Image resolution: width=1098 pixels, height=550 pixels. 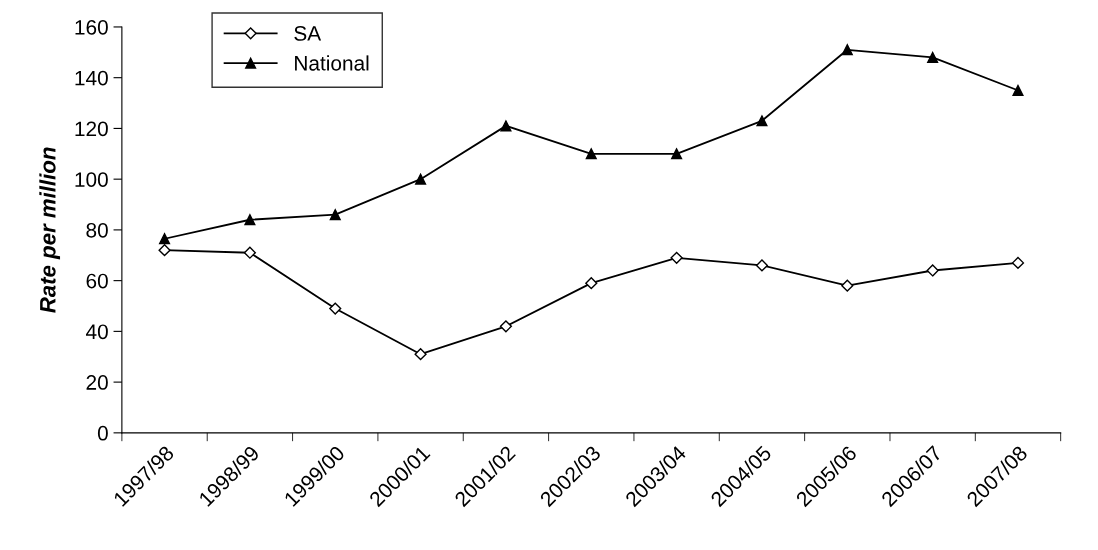 What do you see at coordinates (97, 382) in the screenshot?
I see `y-tick-label: 20` at bounding box center [97, 382].